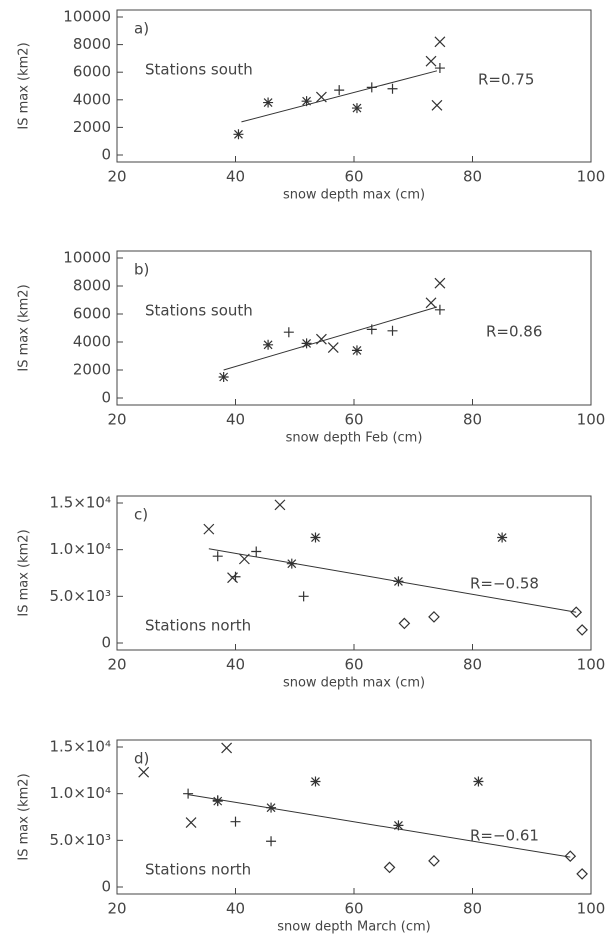 This screenshot has width=607, height=944. I want to click on x-axis-label: snow depth Feb (cm), so click(354, 438).